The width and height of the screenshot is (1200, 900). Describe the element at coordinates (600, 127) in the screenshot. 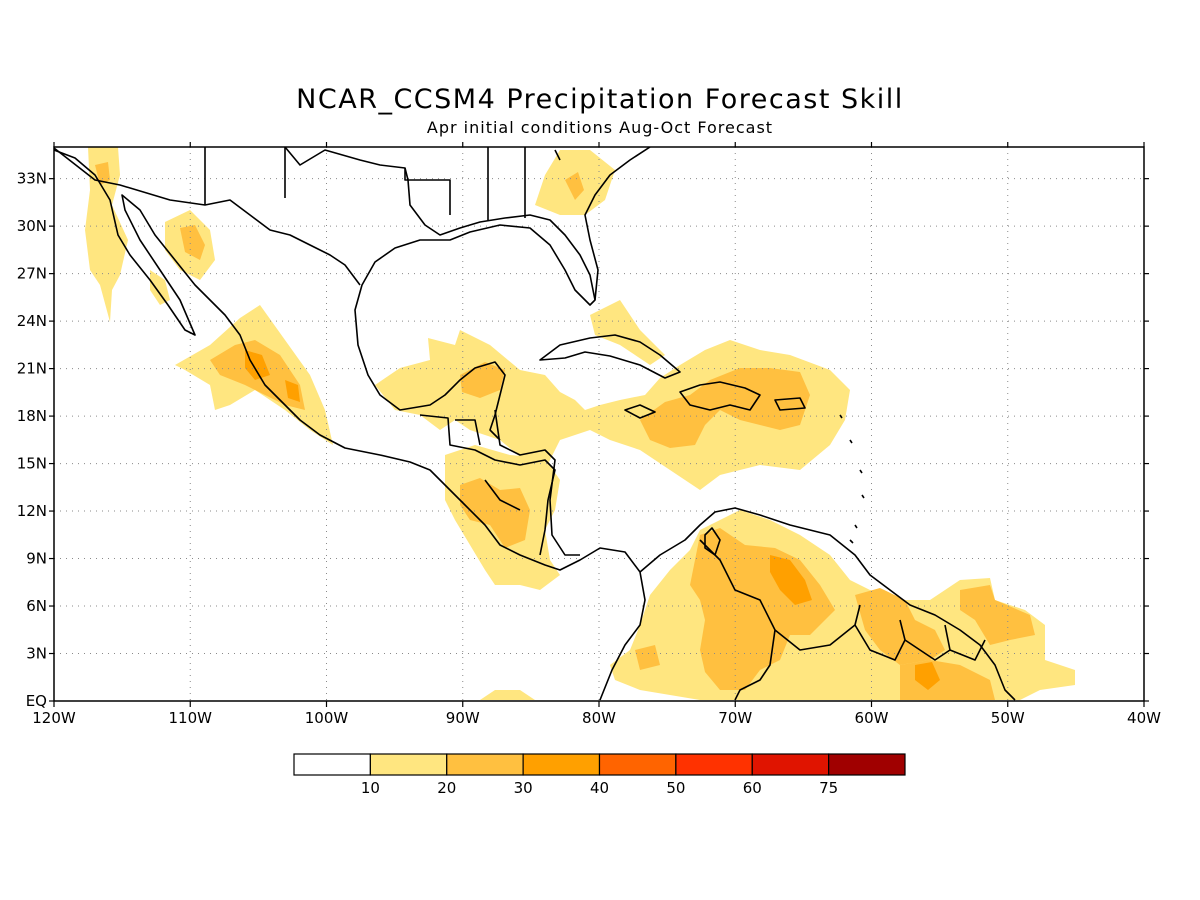

I see `map-subtitle: Apr initial conditions Aug-Oct Forecast` at that location.